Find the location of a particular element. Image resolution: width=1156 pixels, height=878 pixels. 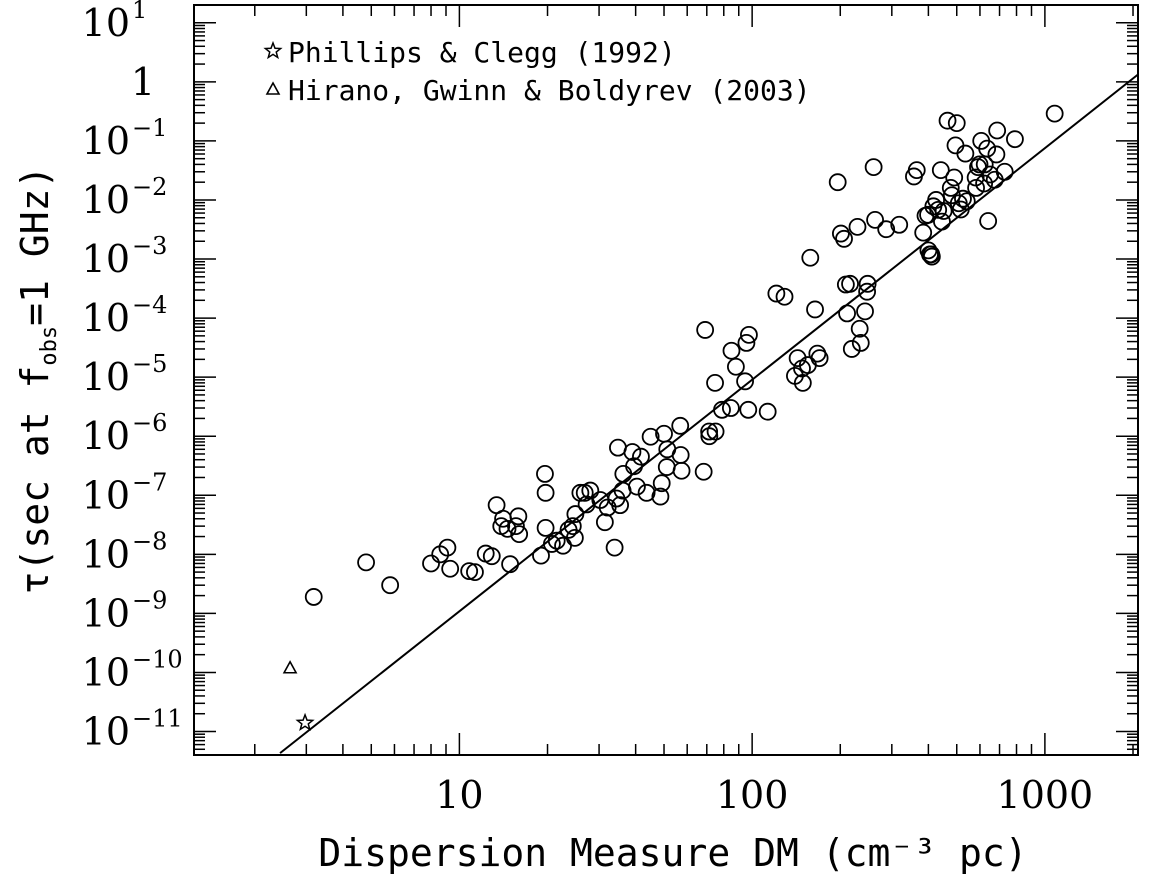

y-tick-exponent: −1 is located at coordinates (149, 128).